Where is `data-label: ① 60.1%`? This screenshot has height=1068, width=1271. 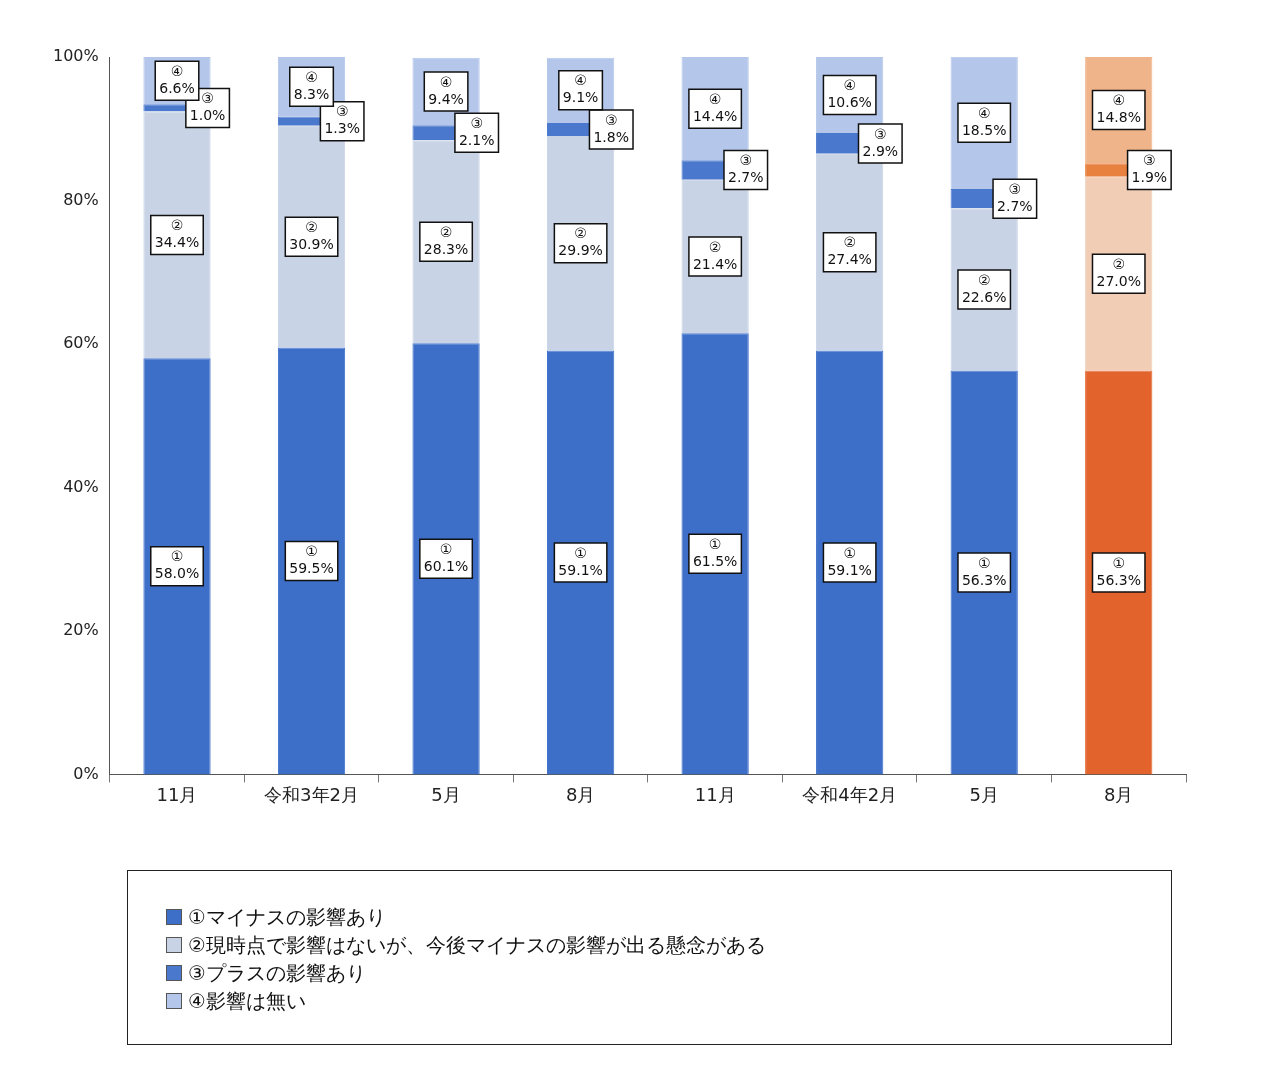 data-label: ① 60.1% is located at coordinates (446, 557).